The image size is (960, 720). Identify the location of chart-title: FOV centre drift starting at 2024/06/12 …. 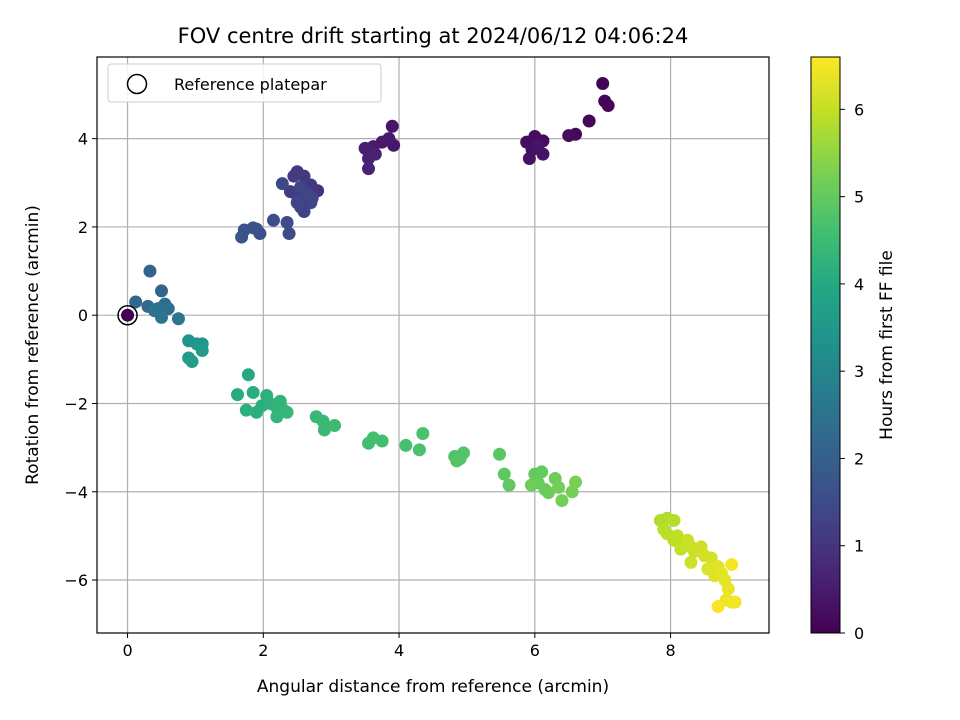
(433, 36).